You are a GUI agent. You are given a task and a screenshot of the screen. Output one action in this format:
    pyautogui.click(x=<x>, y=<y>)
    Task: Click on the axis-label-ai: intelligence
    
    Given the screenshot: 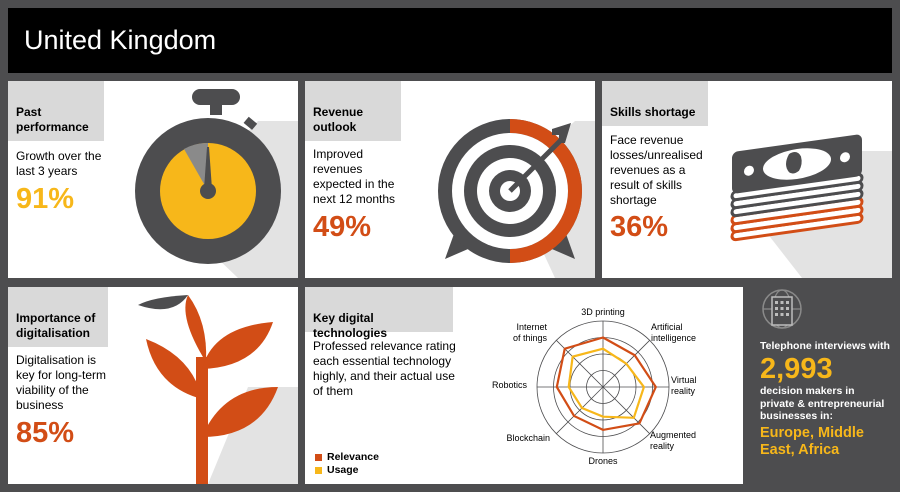 What is the action you would take?
    pyautogui.click(x=673, y=338)
    